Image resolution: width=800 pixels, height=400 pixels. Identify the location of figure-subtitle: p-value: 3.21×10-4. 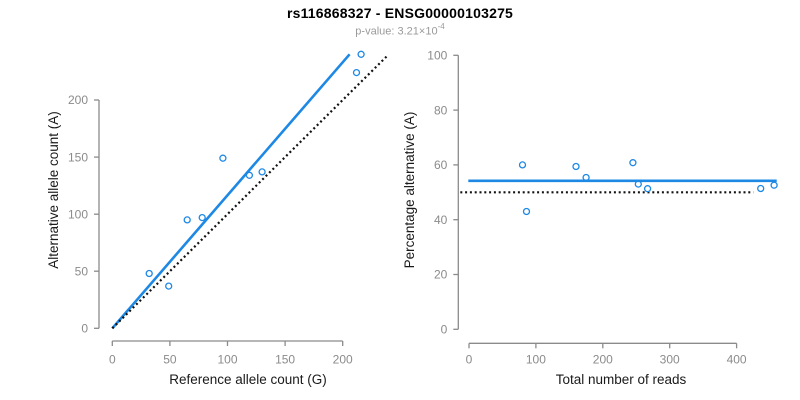
(400, 30).